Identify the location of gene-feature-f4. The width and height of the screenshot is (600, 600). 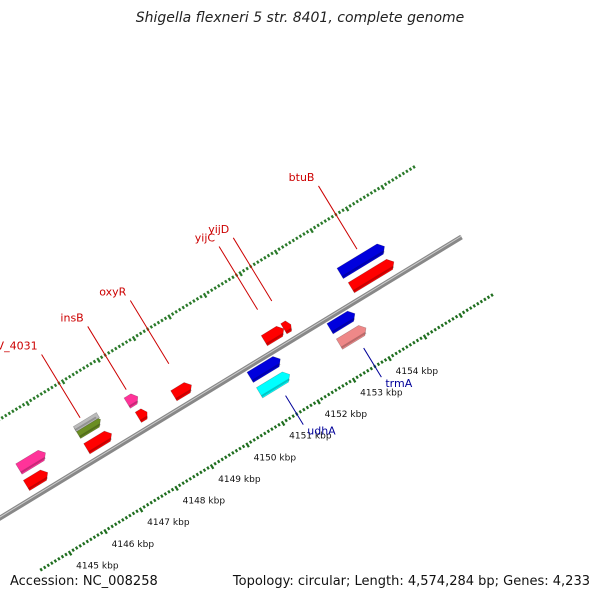
(97, 442).